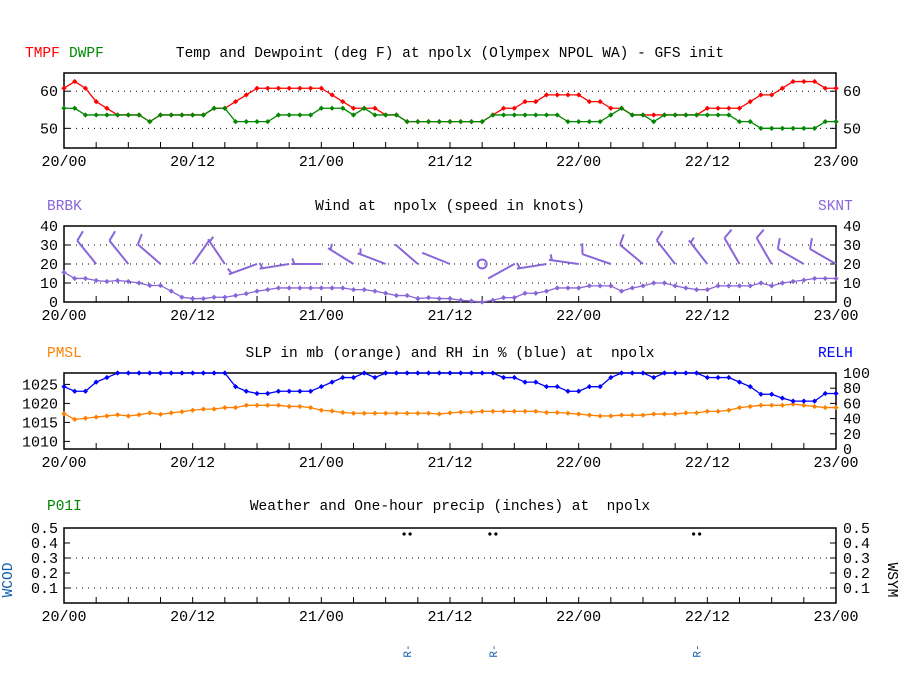 This screenshot has width=900, height=700. What do you see at coordinates (835, 316) in the screenshot?
I see `x-tick-label: 23/00` at bounding box center [835, 316].